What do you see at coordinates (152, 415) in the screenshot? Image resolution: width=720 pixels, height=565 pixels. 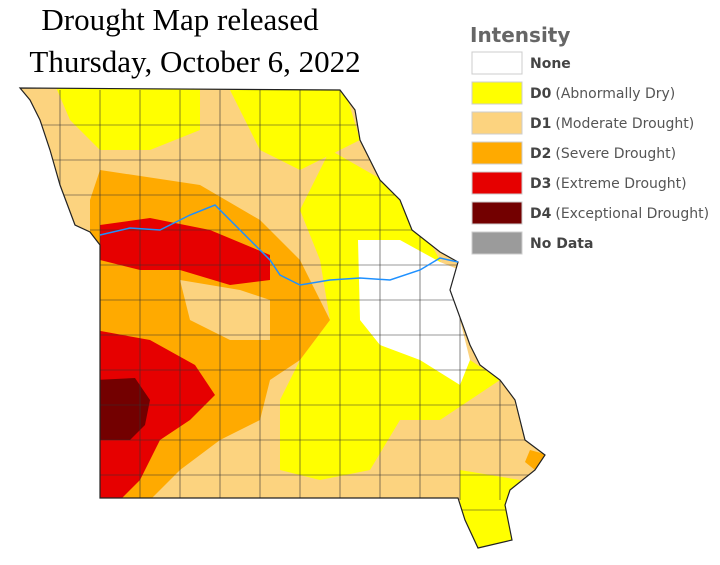 I see `region-d3-south` at bounding box center [152, 415].